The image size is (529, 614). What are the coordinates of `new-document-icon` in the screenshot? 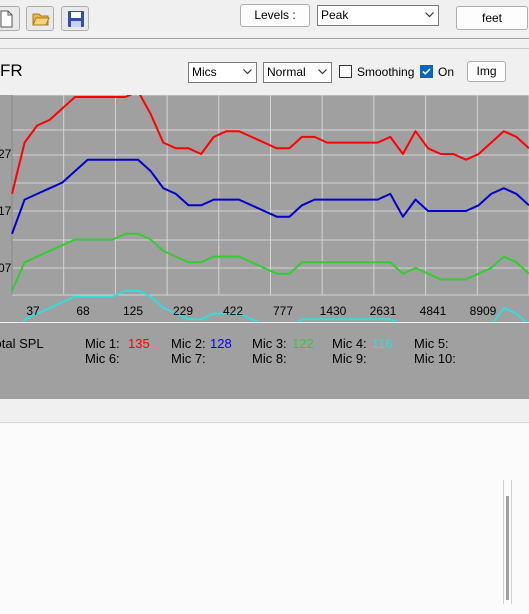 It's located at (6, 19).